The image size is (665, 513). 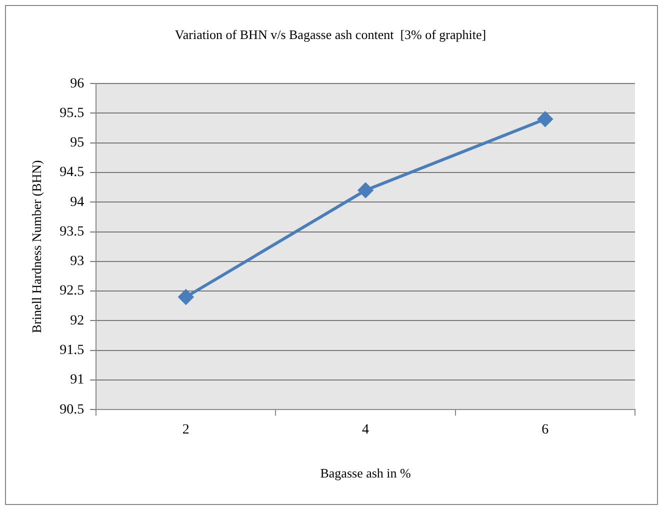 I want to click on y-axis-title: Brinell Hardness Number (BHN), so click(x=36, y=247).